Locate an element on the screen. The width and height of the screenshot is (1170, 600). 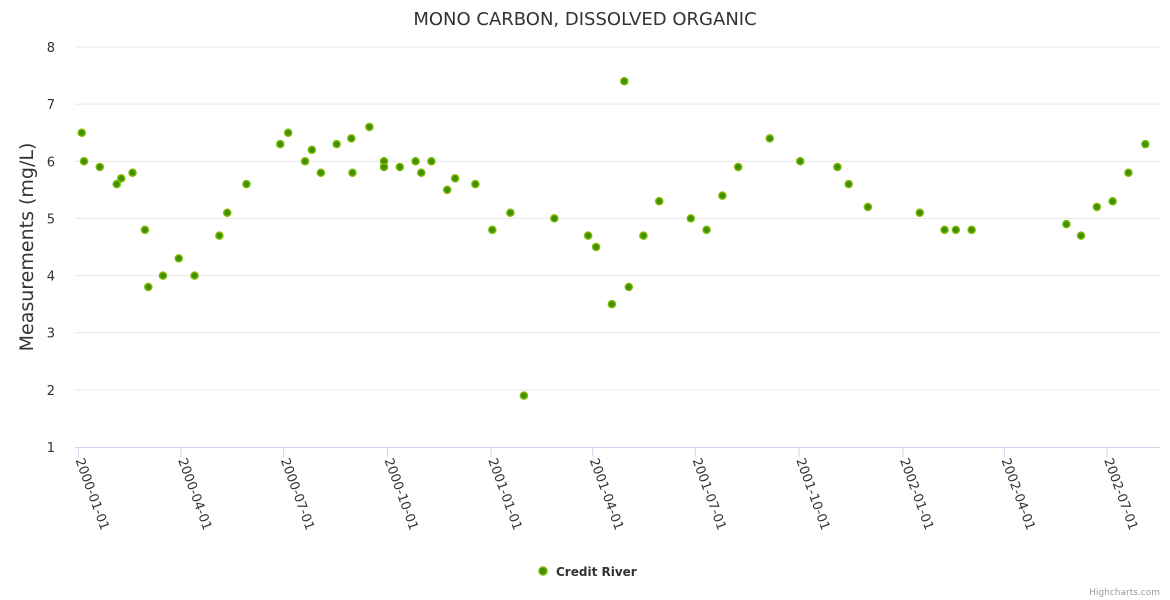
y-tick-label: 4 is located at coordinates (51, 277).